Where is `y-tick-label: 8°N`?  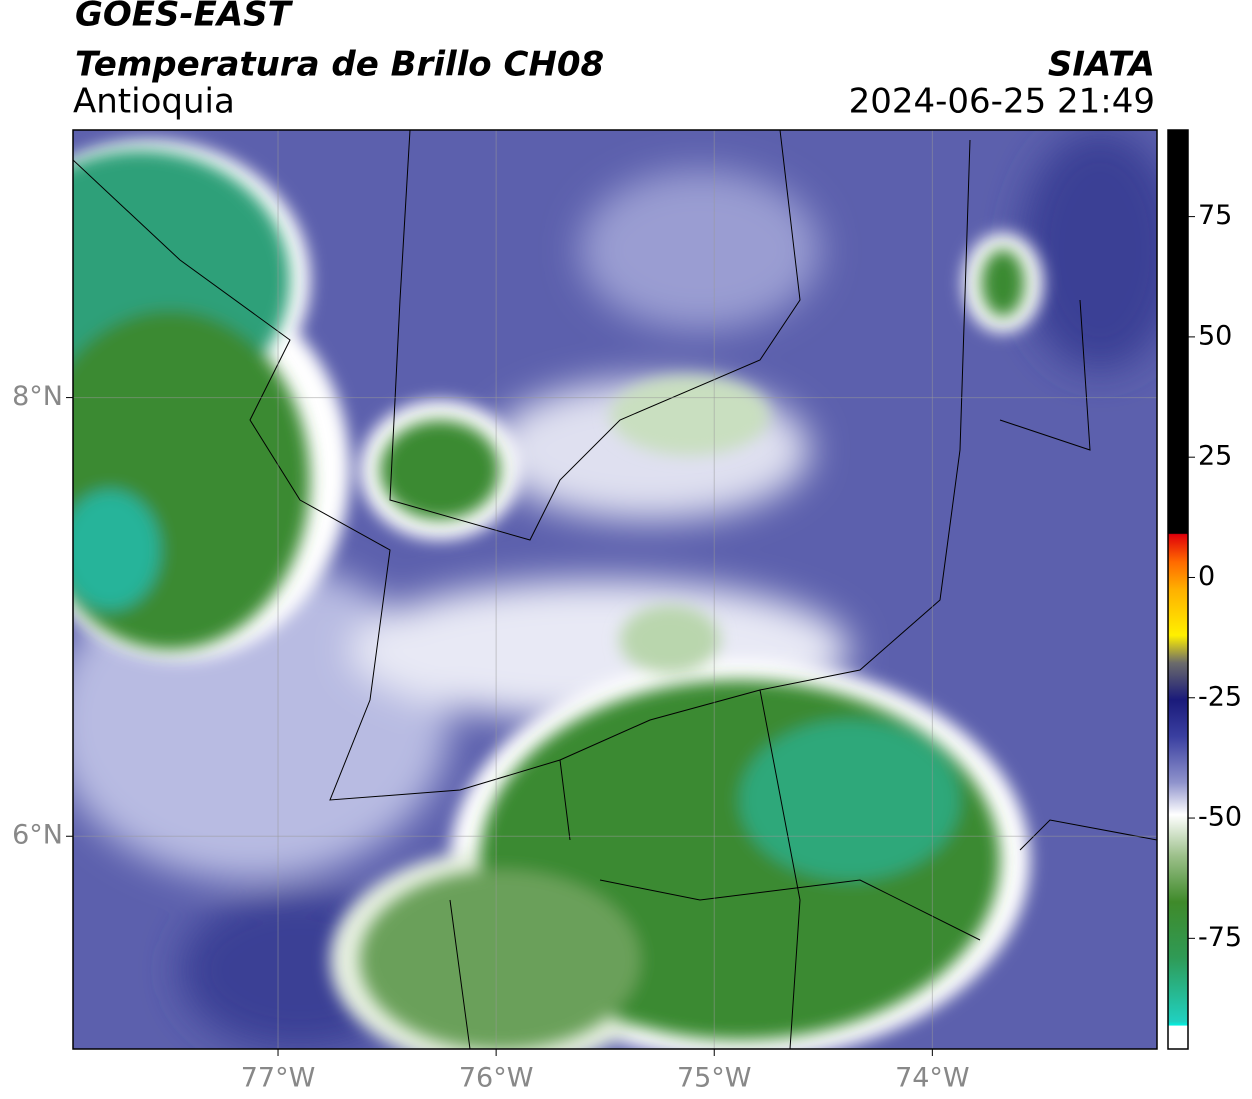
y-tick-label: 8°N is located at coordinates (37, 396).